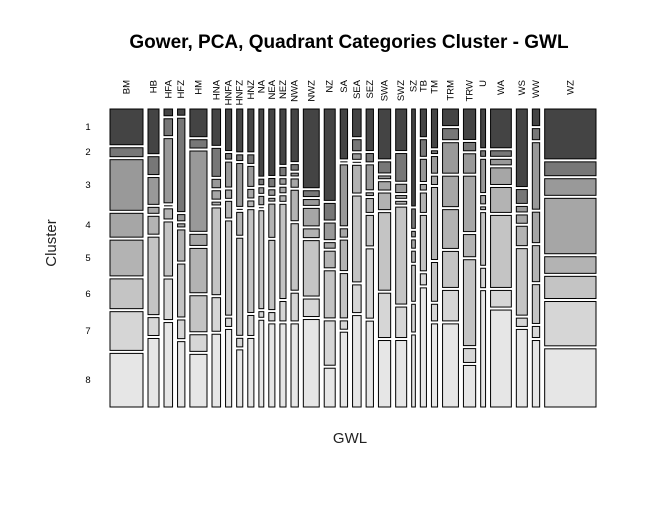 This screenshot has width=662, height=506. I want to click on x-tick-label: HFZ, so click(181, 89).